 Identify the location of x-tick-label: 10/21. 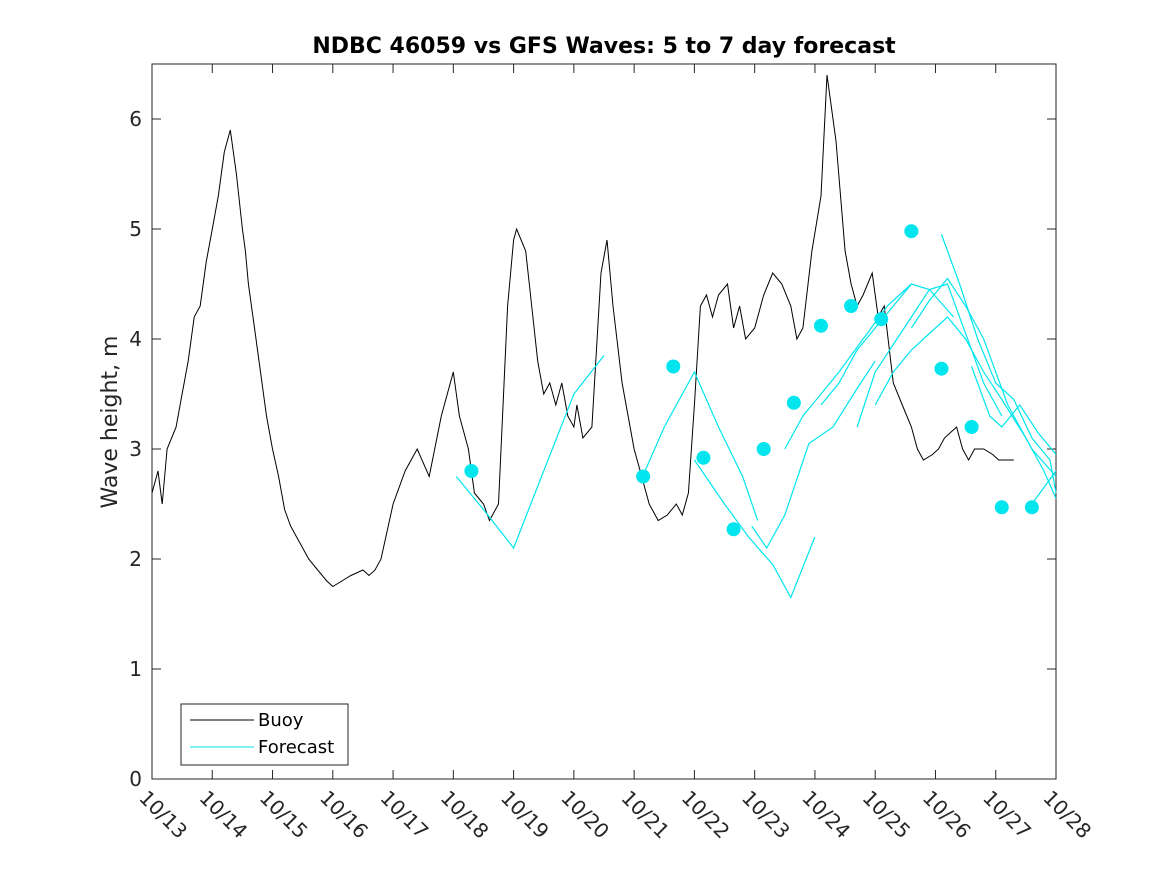
(646, 815).